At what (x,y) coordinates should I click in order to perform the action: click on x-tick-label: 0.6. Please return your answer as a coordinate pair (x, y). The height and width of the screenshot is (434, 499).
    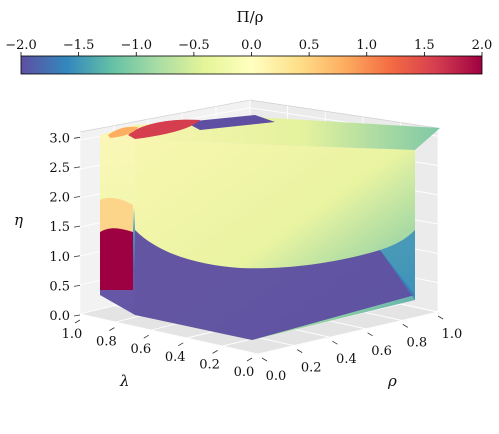
    Looking at the image, I should click on (140, 349).